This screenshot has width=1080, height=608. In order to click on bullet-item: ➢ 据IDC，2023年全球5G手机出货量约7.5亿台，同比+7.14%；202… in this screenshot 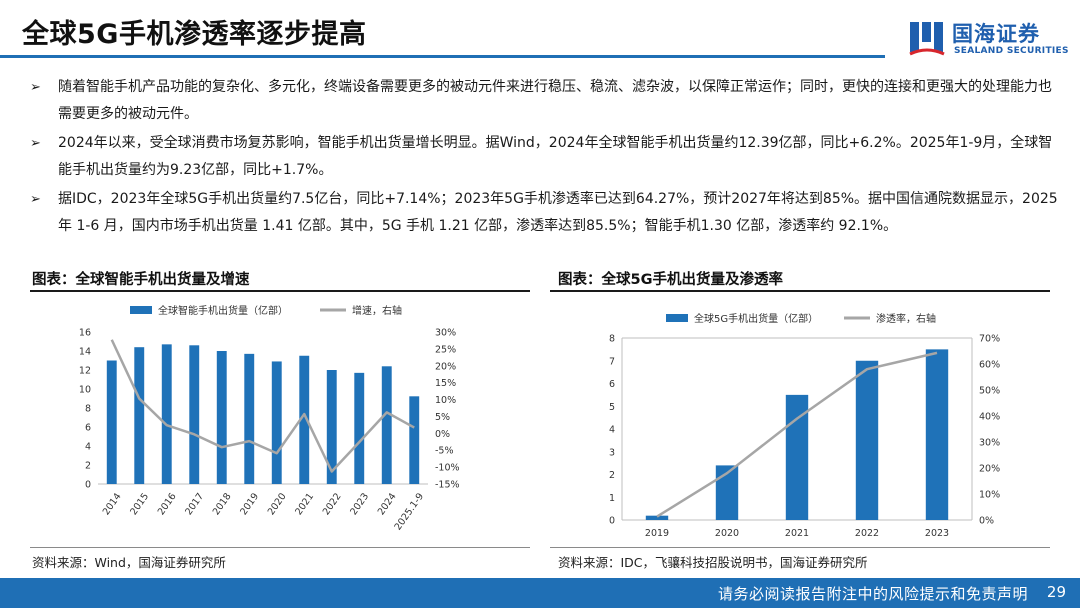, I will do `click(545, 213)`.